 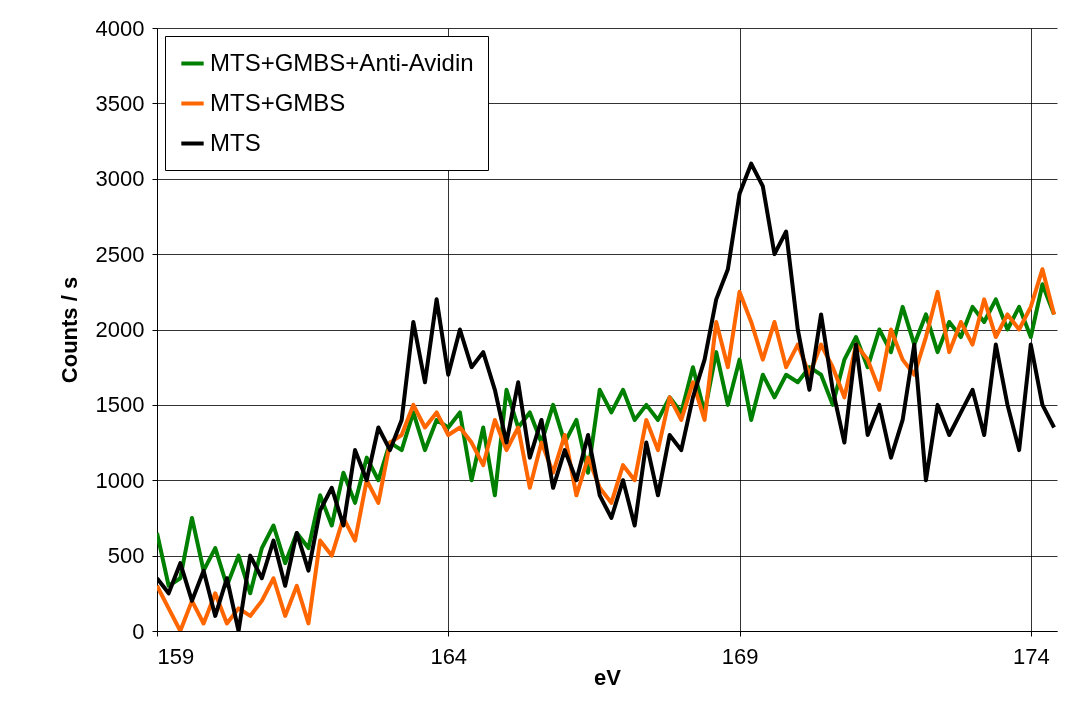 I want to click on x-axis-title: eV, so click(x=608, y=677).